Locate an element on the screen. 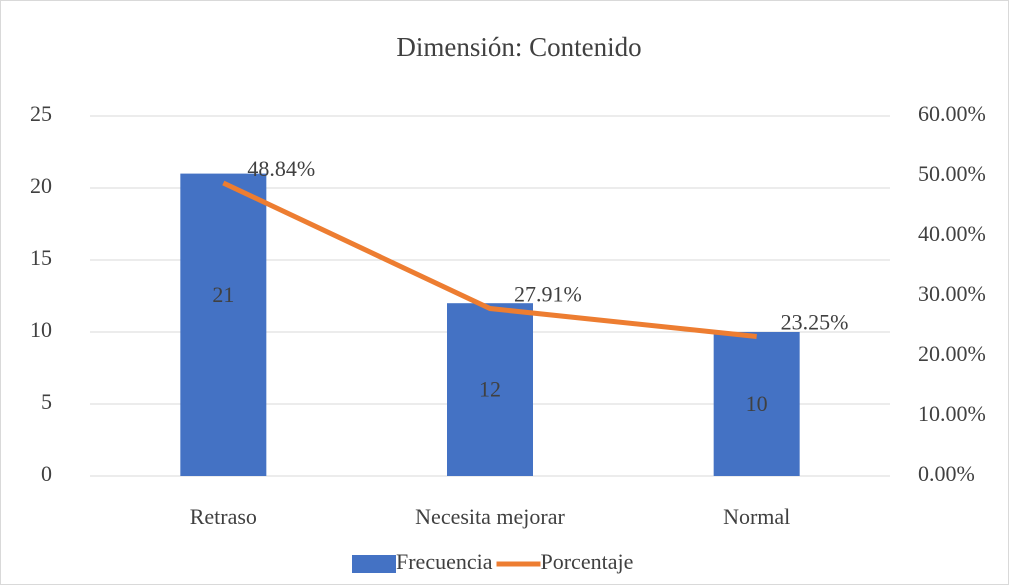 The height and width of the screenshot is (585, 1009). bar-label: 12 is located at coordinates (490, 389).